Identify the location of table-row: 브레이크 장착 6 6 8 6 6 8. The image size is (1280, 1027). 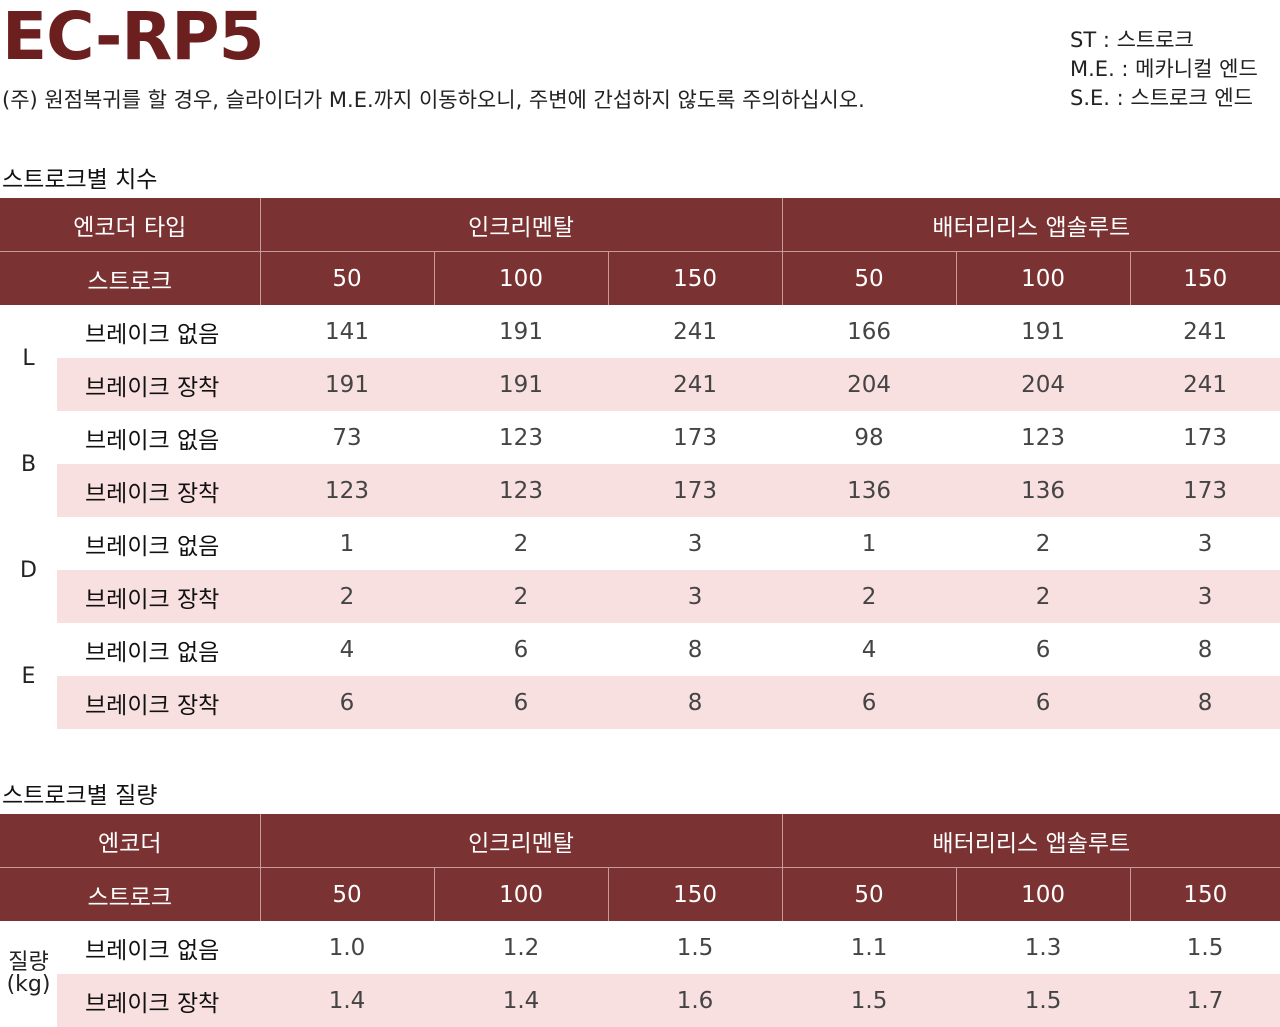
(640, 702).